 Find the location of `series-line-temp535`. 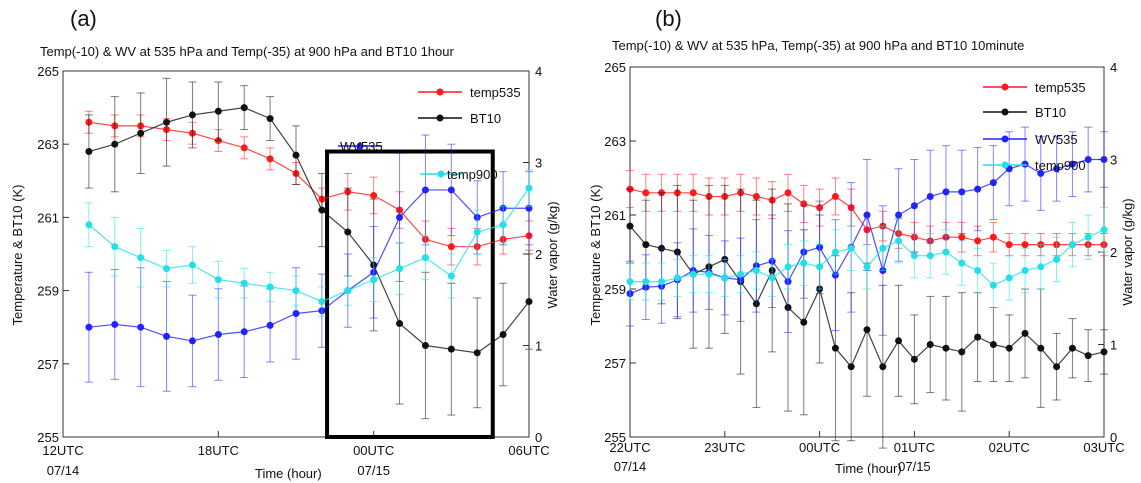

series-line-temp535 is located at coordinates (309, 184).